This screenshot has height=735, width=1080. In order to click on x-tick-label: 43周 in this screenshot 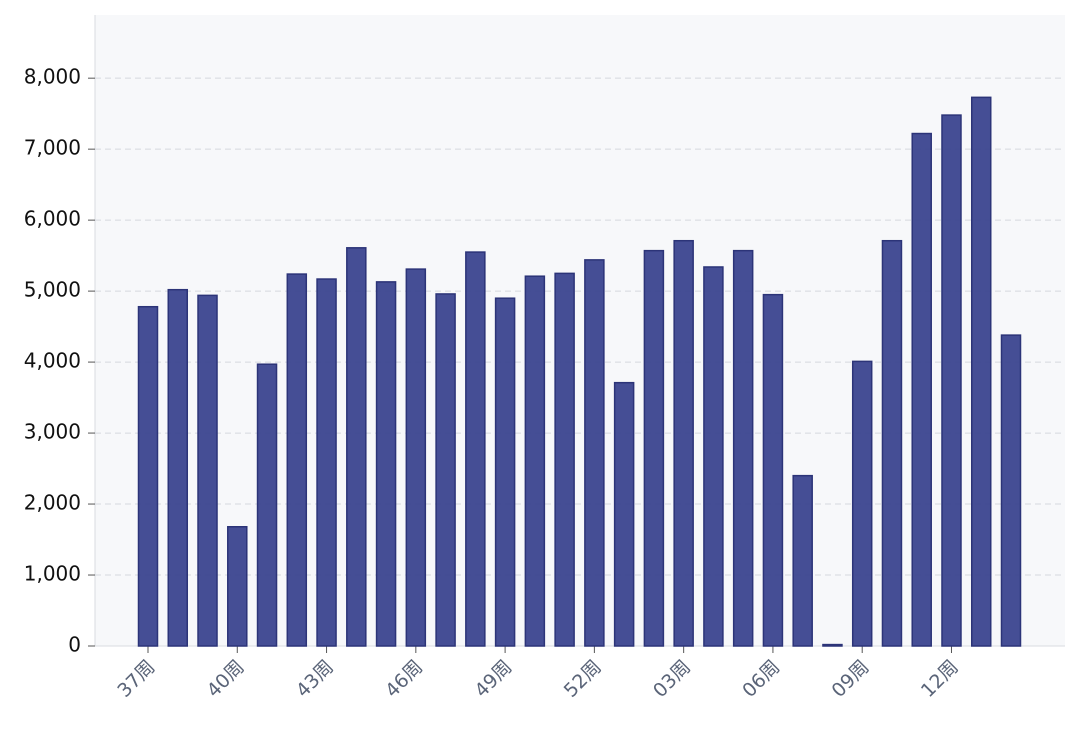, I will do `click(315, 679)`.